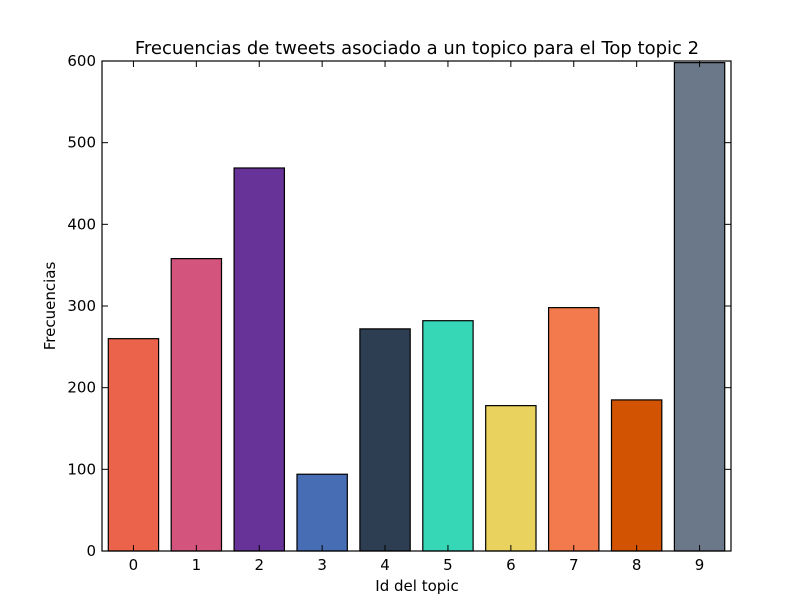 The height and width of the screenshot is (612, 812). What do you see at coordinates (700, 565) in the screenshot?
I see `x-tick-label: 9` at bounding box center [700, 565].